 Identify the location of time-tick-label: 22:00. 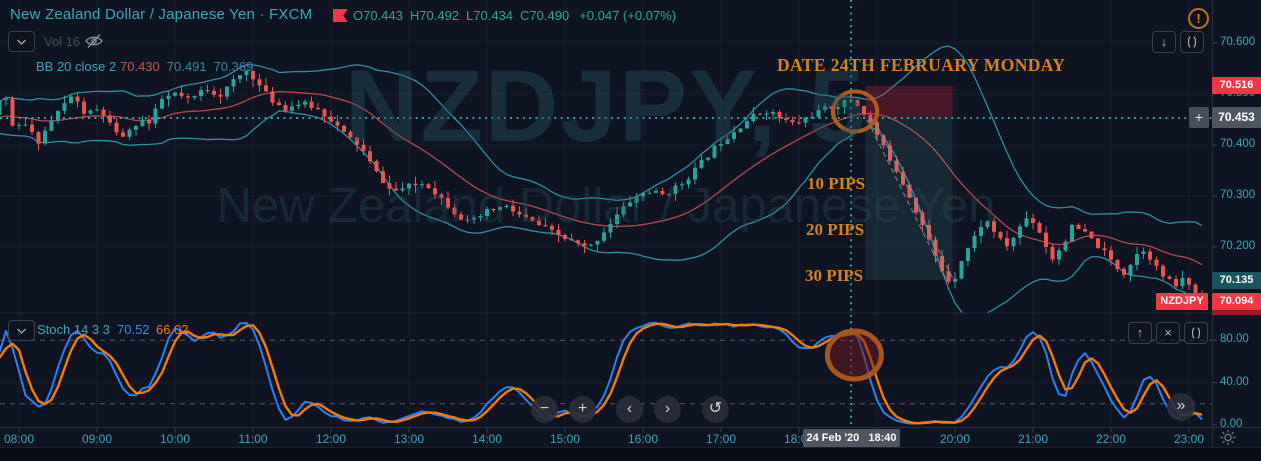
(1111, 439).